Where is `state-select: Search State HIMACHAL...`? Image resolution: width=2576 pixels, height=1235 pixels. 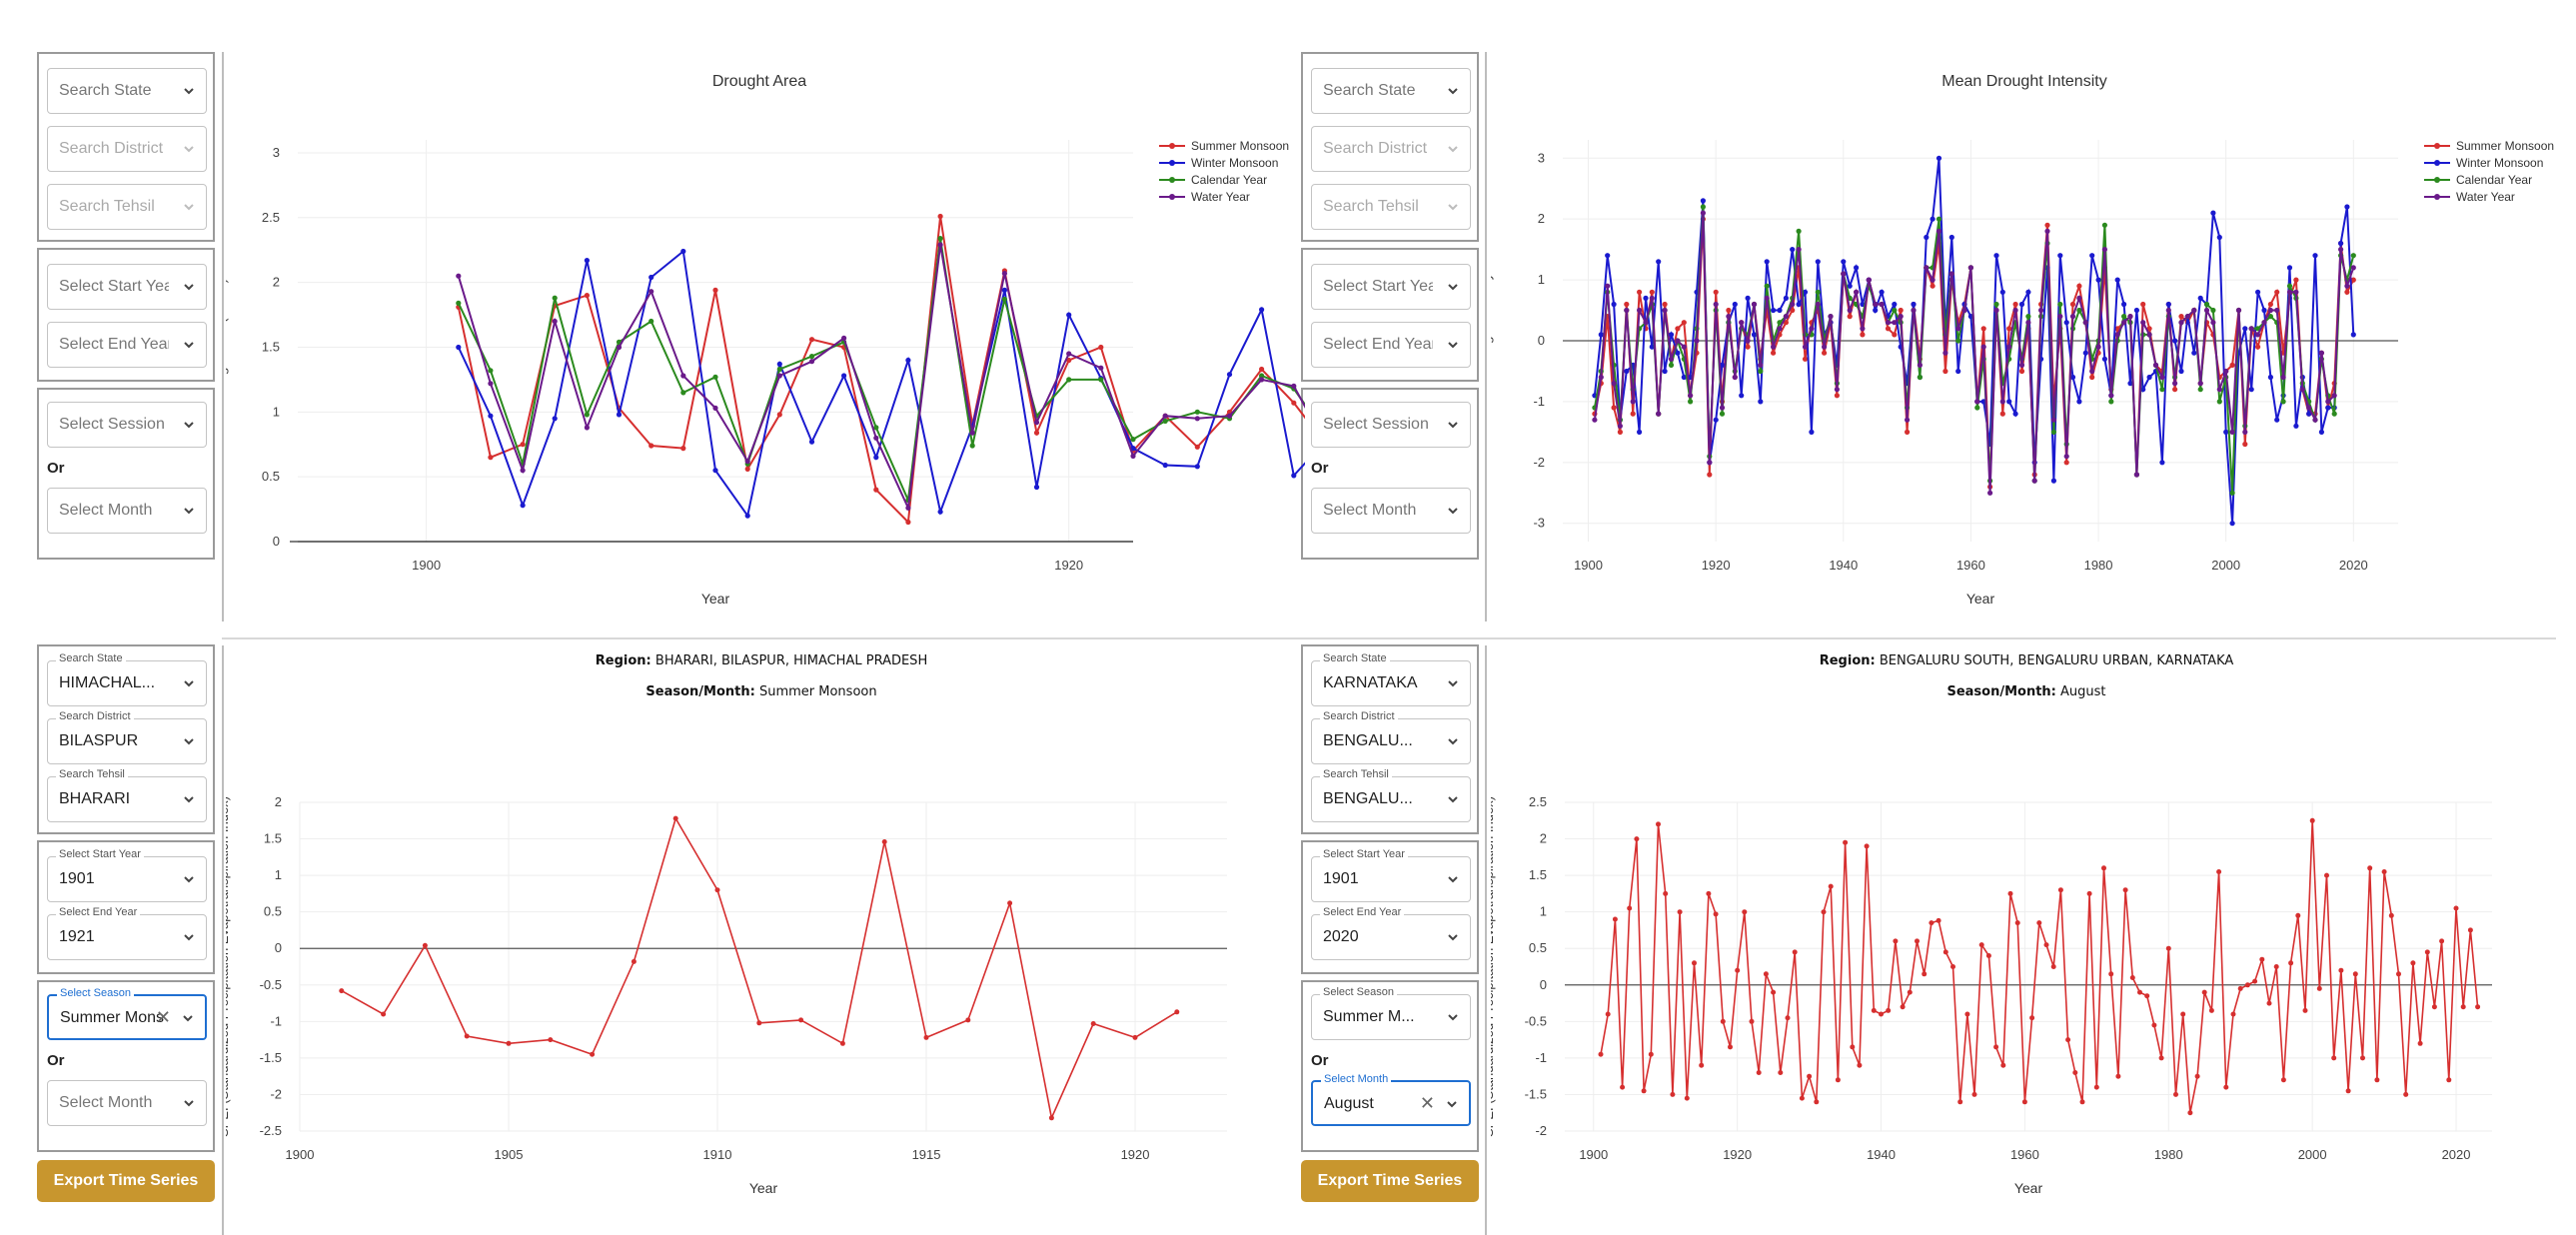 state-select: Search State HIMACHAL... is located at coordinates (127, 679).